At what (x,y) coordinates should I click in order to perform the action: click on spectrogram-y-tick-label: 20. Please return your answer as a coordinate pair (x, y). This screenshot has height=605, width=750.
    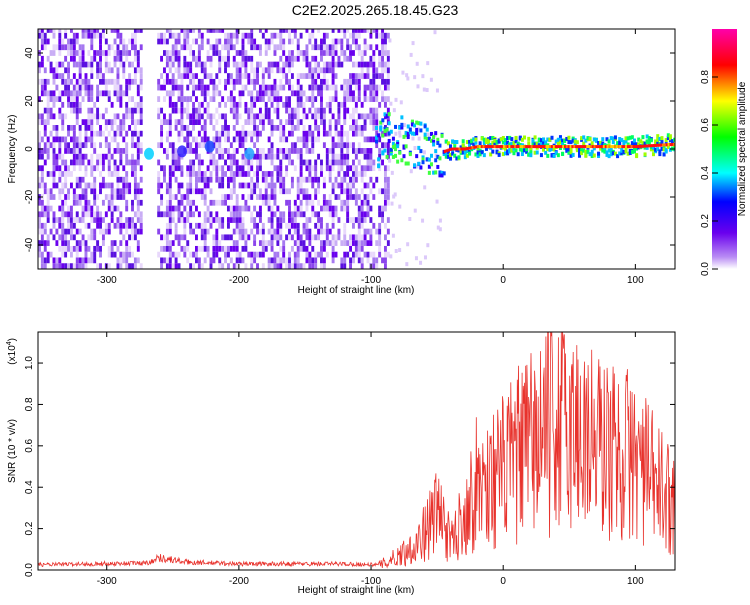
    Looking at the image, I should click on (29, 101).